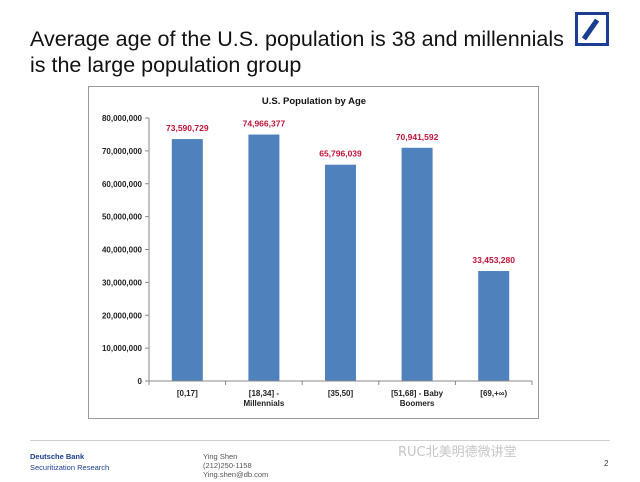  I want to click on x-tick-label: [35,50], so click(341, 393).